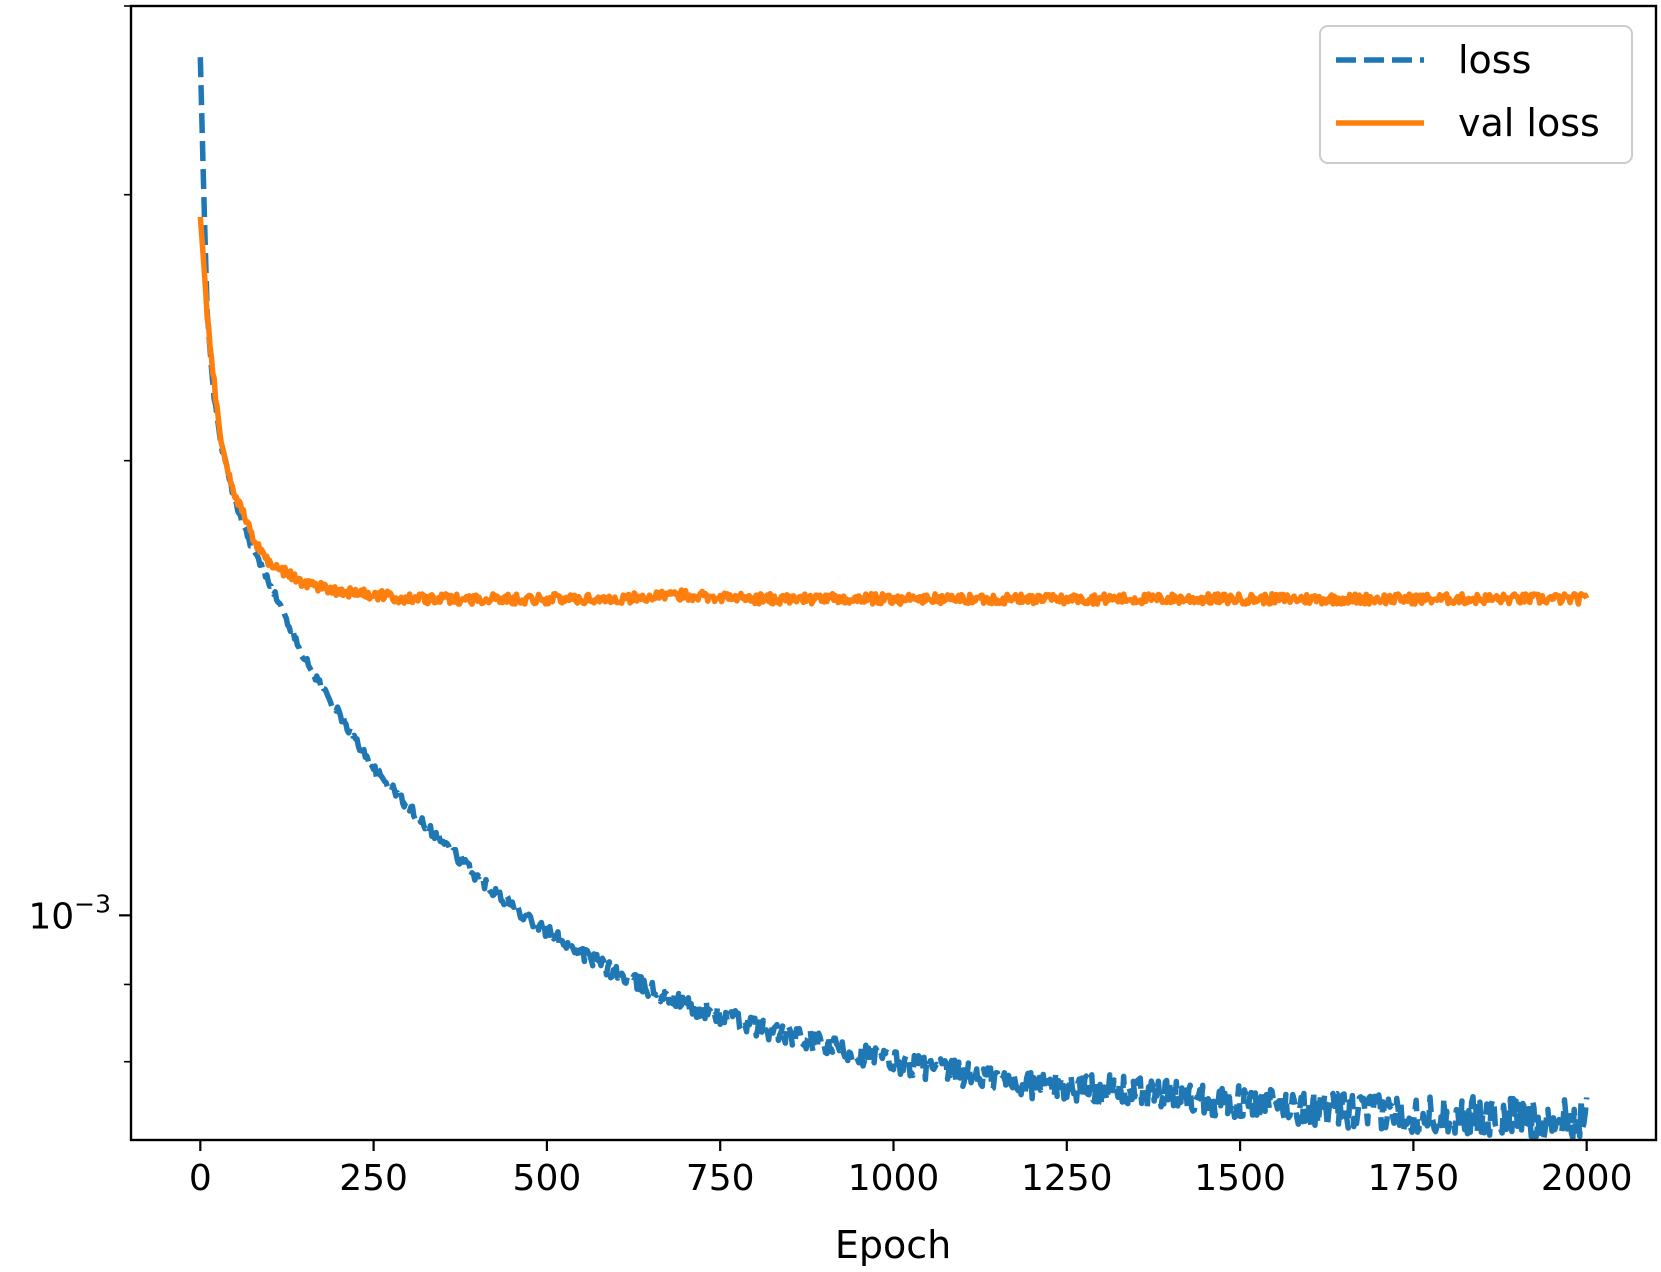 Image resolution: width=1661 pixels, height=1272 pixels. I want to click on x-tick-label: 0, so click(200, 1178).